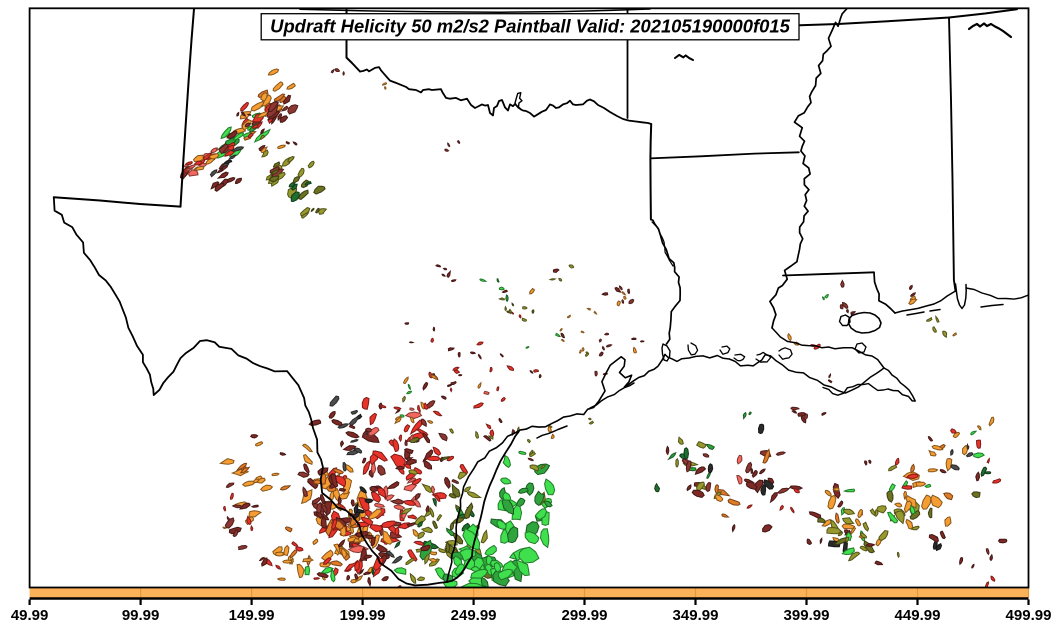 This screenshot has width=1062, height=633. I want to click on svg-text: 99.99, so click(141, 615).